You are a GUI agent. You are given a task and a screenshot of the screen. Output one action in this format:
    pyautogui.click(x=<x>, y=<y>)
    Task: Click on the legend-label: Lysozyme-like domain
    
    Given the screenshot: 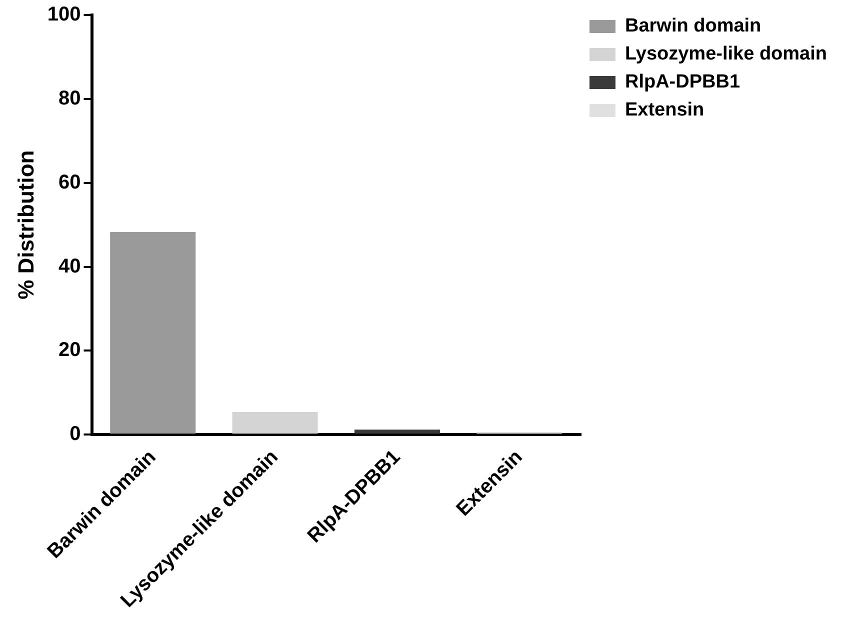 What is the action you would take?
    pyautogui.click(x=726, y=54)
    